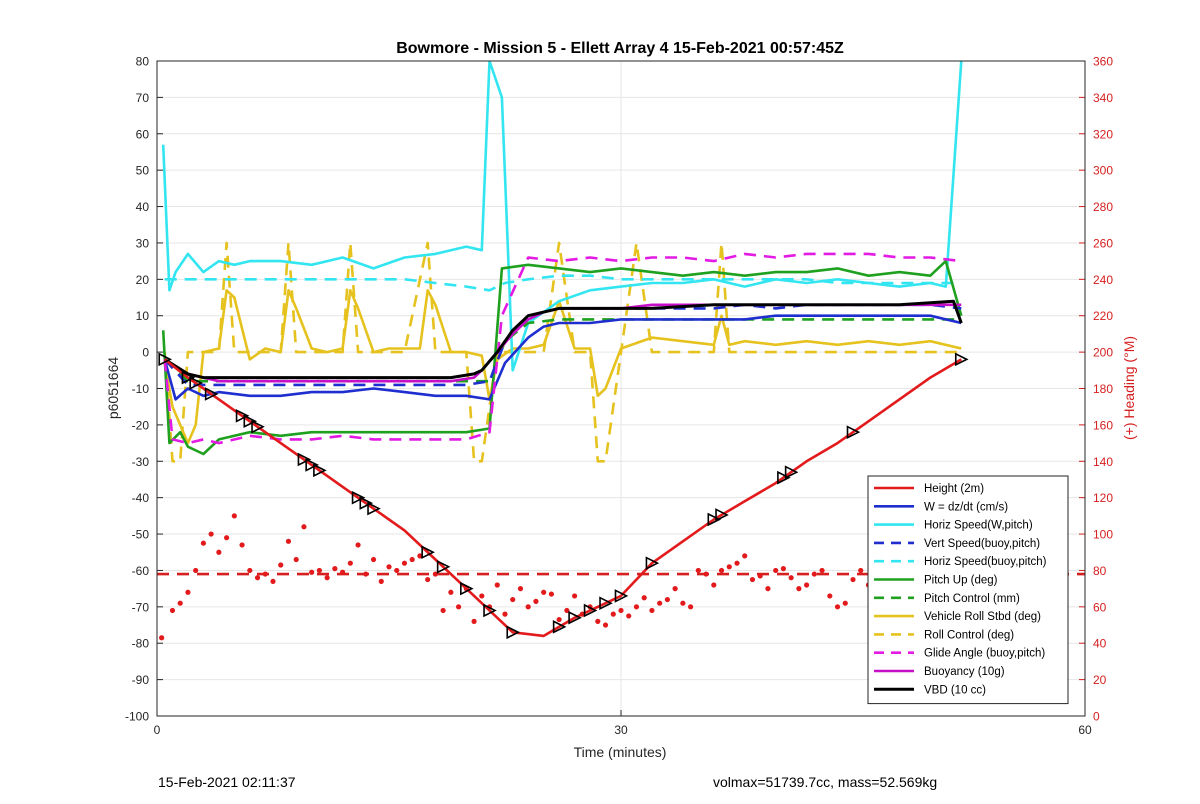  Describe the element at coordinates (113, 388) in the screenshot. I see `y-axis-label-left: p6051664` at that location.